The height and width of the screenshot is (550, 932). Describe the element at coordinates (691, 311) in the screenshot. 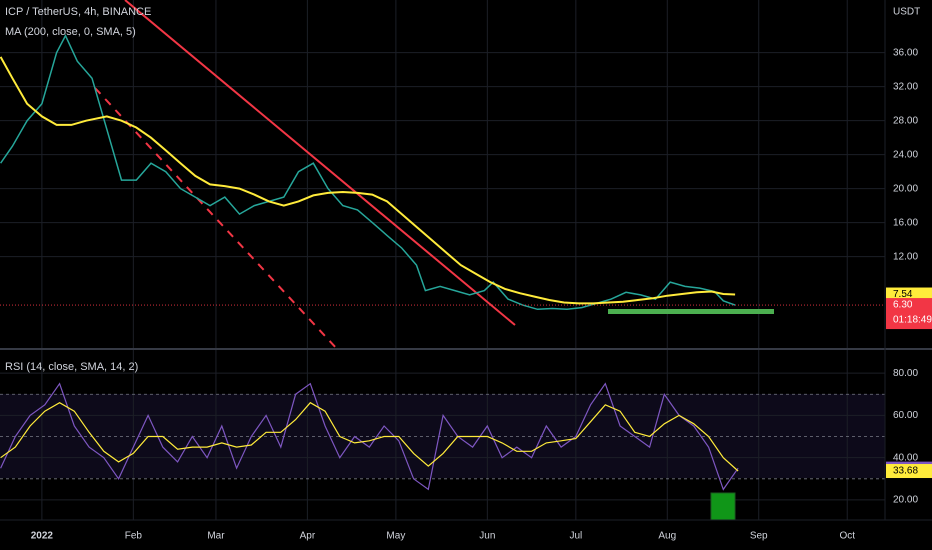

I see `support-zone` at that location.